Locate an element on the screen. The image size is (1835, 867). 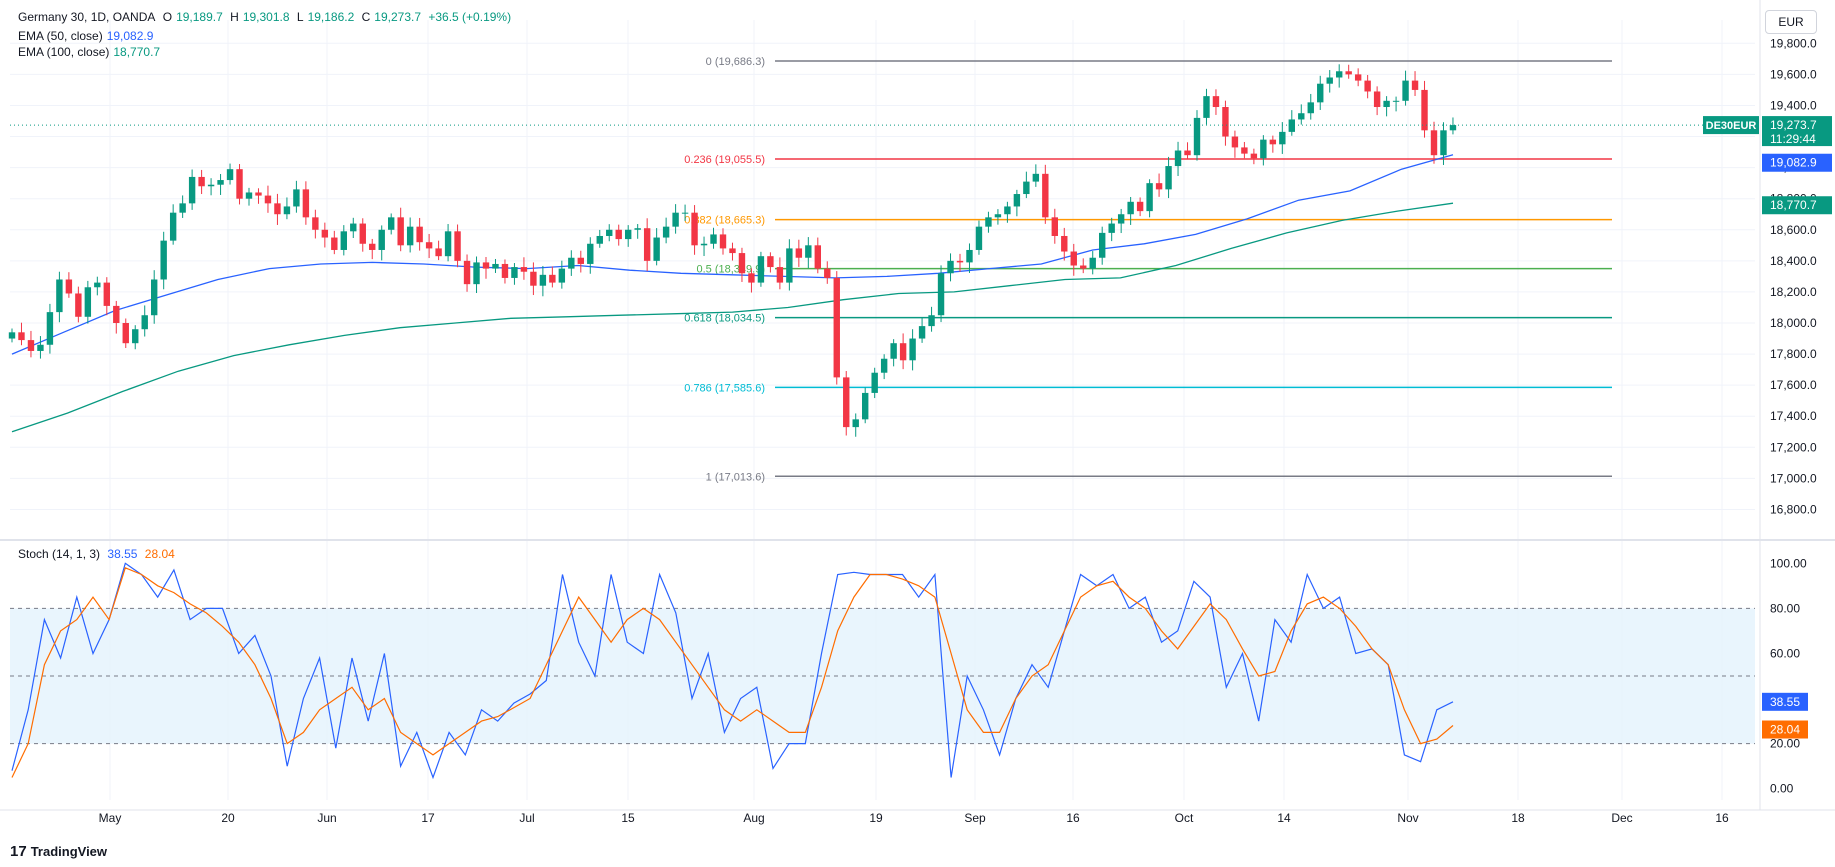
x-tick-label: Jun is located at coordinates (326, 818).